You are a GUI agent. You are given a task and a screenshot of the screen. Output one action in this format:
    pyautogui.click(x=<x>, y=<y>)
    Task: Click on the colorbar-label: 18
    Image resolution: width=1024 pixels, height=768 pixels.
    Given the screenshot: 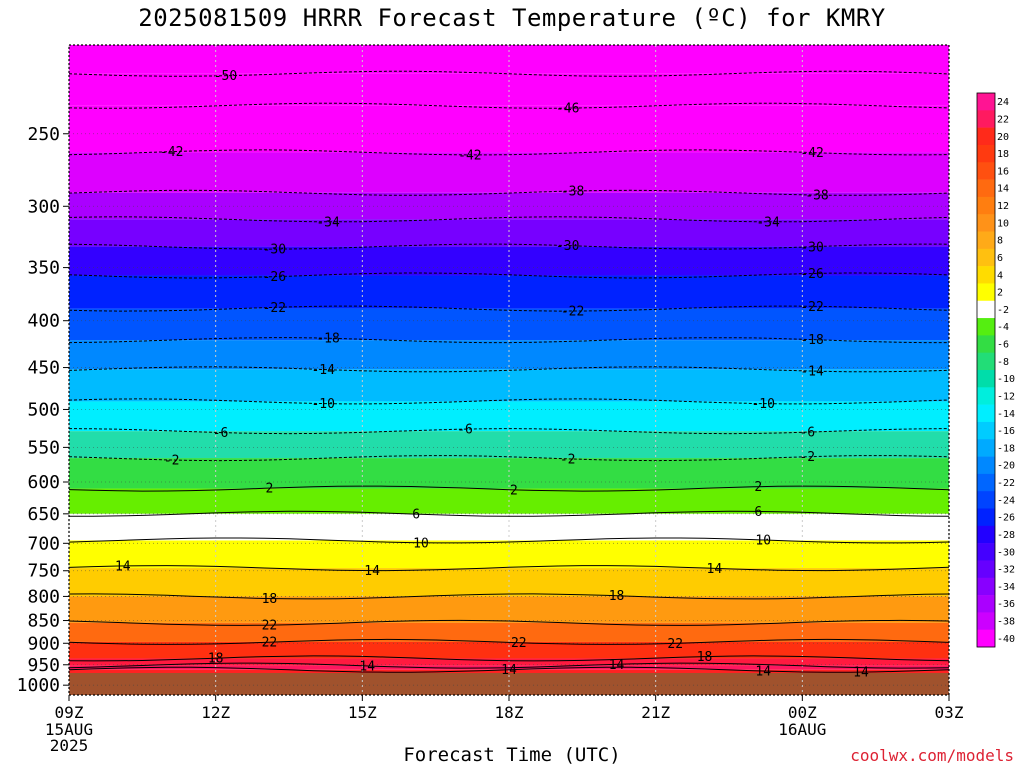 What is the action you would take?
    pyautogui.click(x=1003, y=154)
    